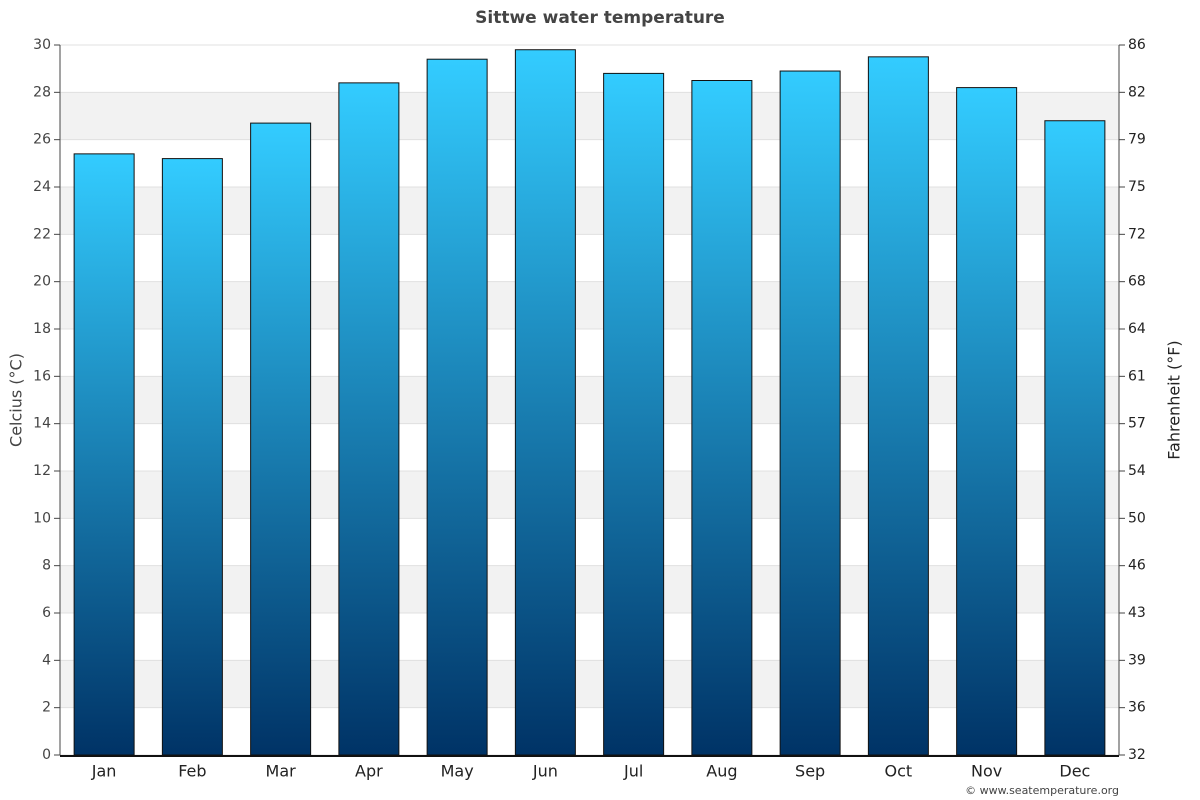 The width and height of the screenshot is (1200, 800). Describe the element at coordinates (369, 771) in the screenshot. I see `x-tick-label: Apr` at that location.